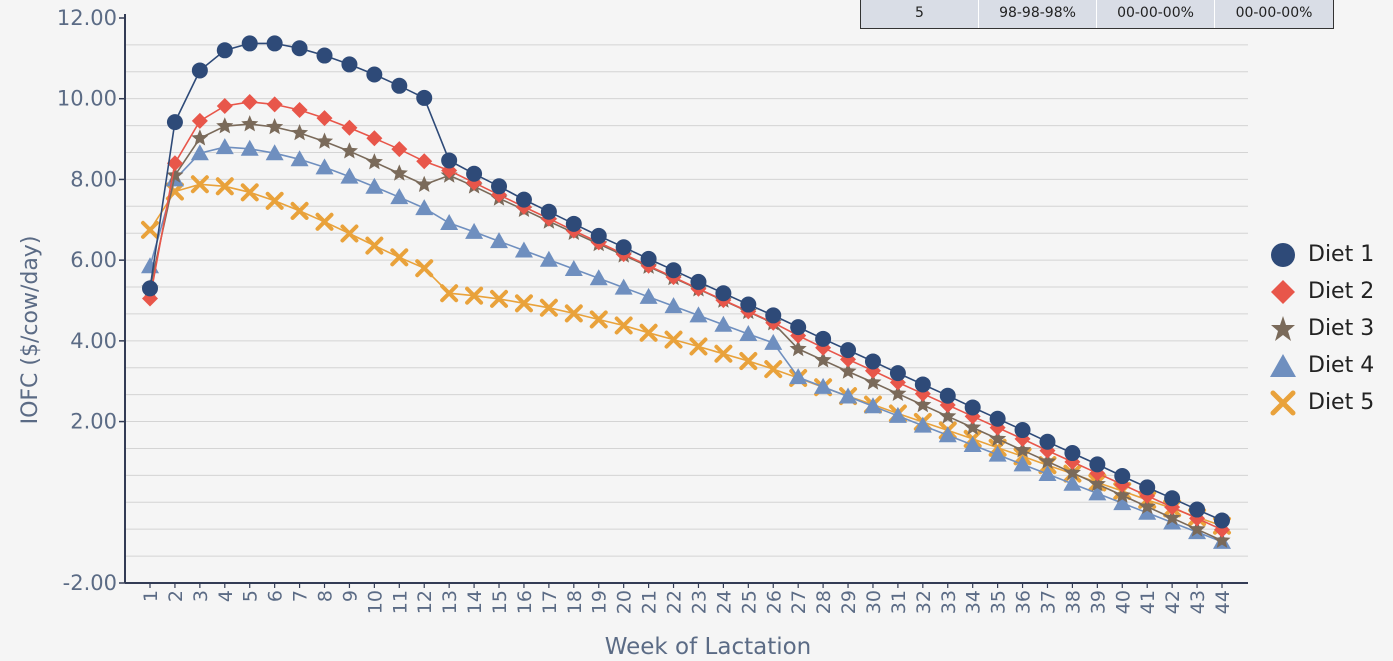  What do you see at coordinates (1274, 14) in the screenshot?
I see `table-cell: 00-00-00%` at bounding box center [1274, 14].